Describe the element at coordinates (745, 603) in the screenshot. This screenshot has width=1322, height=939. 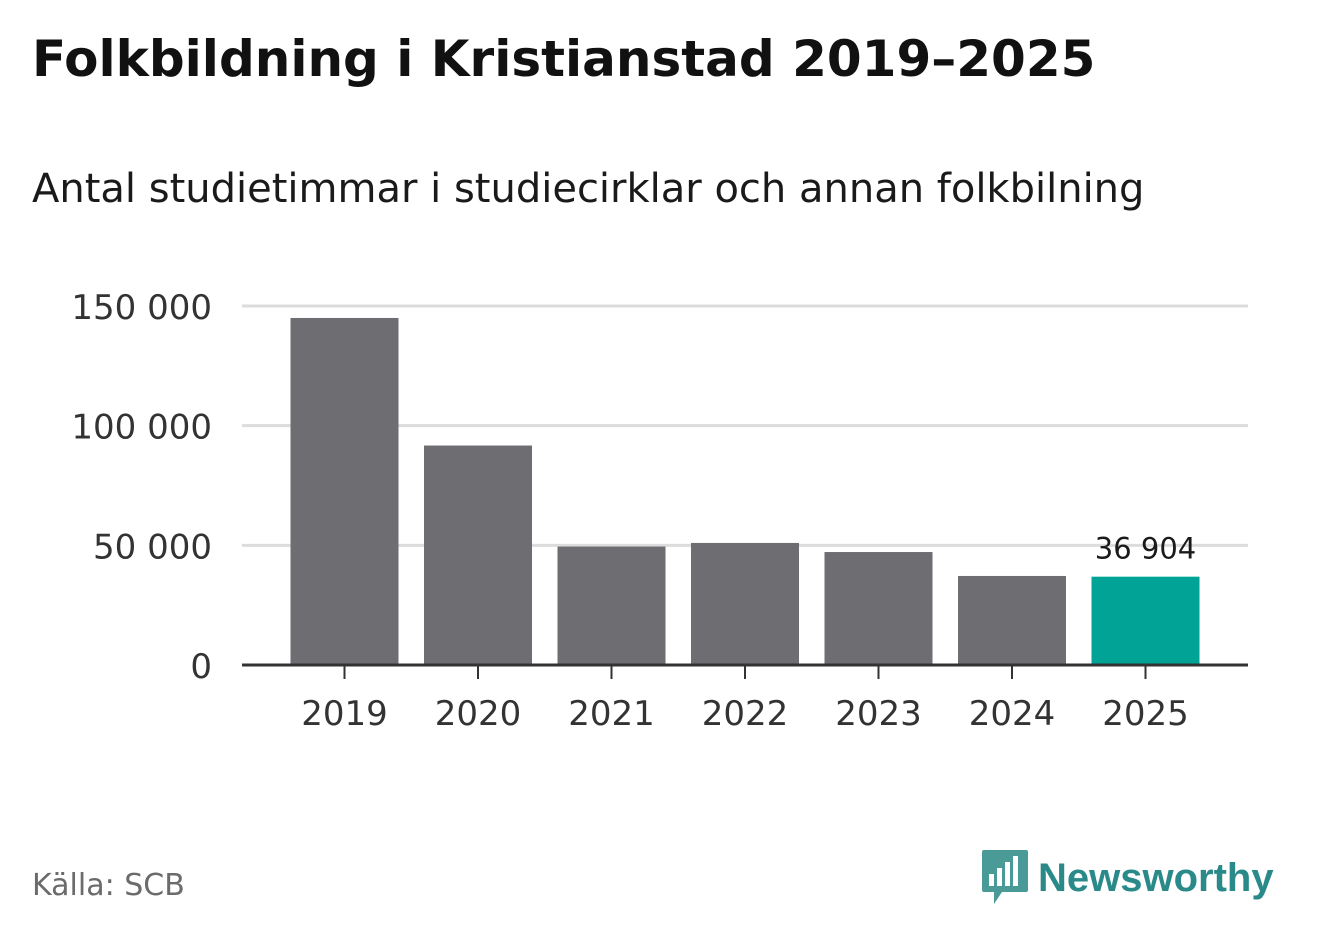
I see `bar-2022` at that location.